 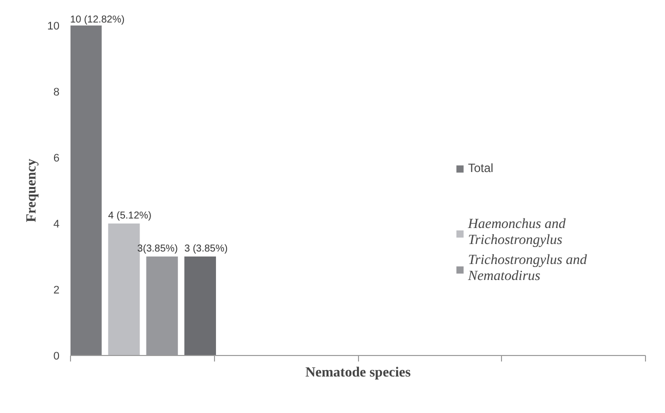 I want to click on y-tick-label: 4, so click(x=56, y=224).